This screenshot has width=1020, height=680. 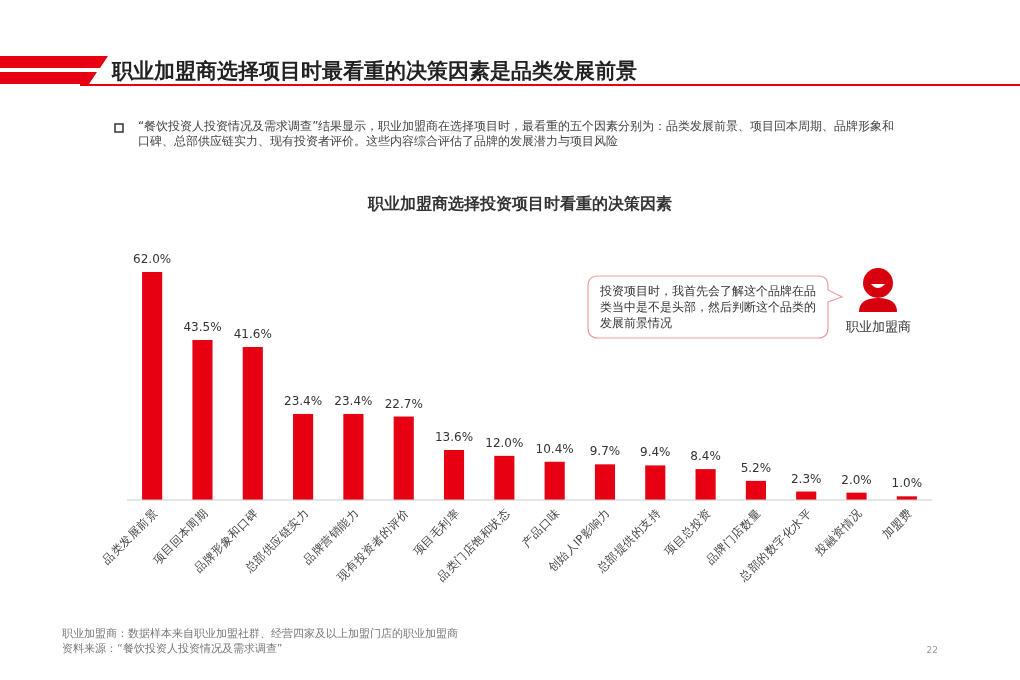 What do you see at coordinates (519, 203) in the screenshot?
I see `text: 职业加盟商选择投资项目时看重的决策因素` at bounding box center [519, 203].